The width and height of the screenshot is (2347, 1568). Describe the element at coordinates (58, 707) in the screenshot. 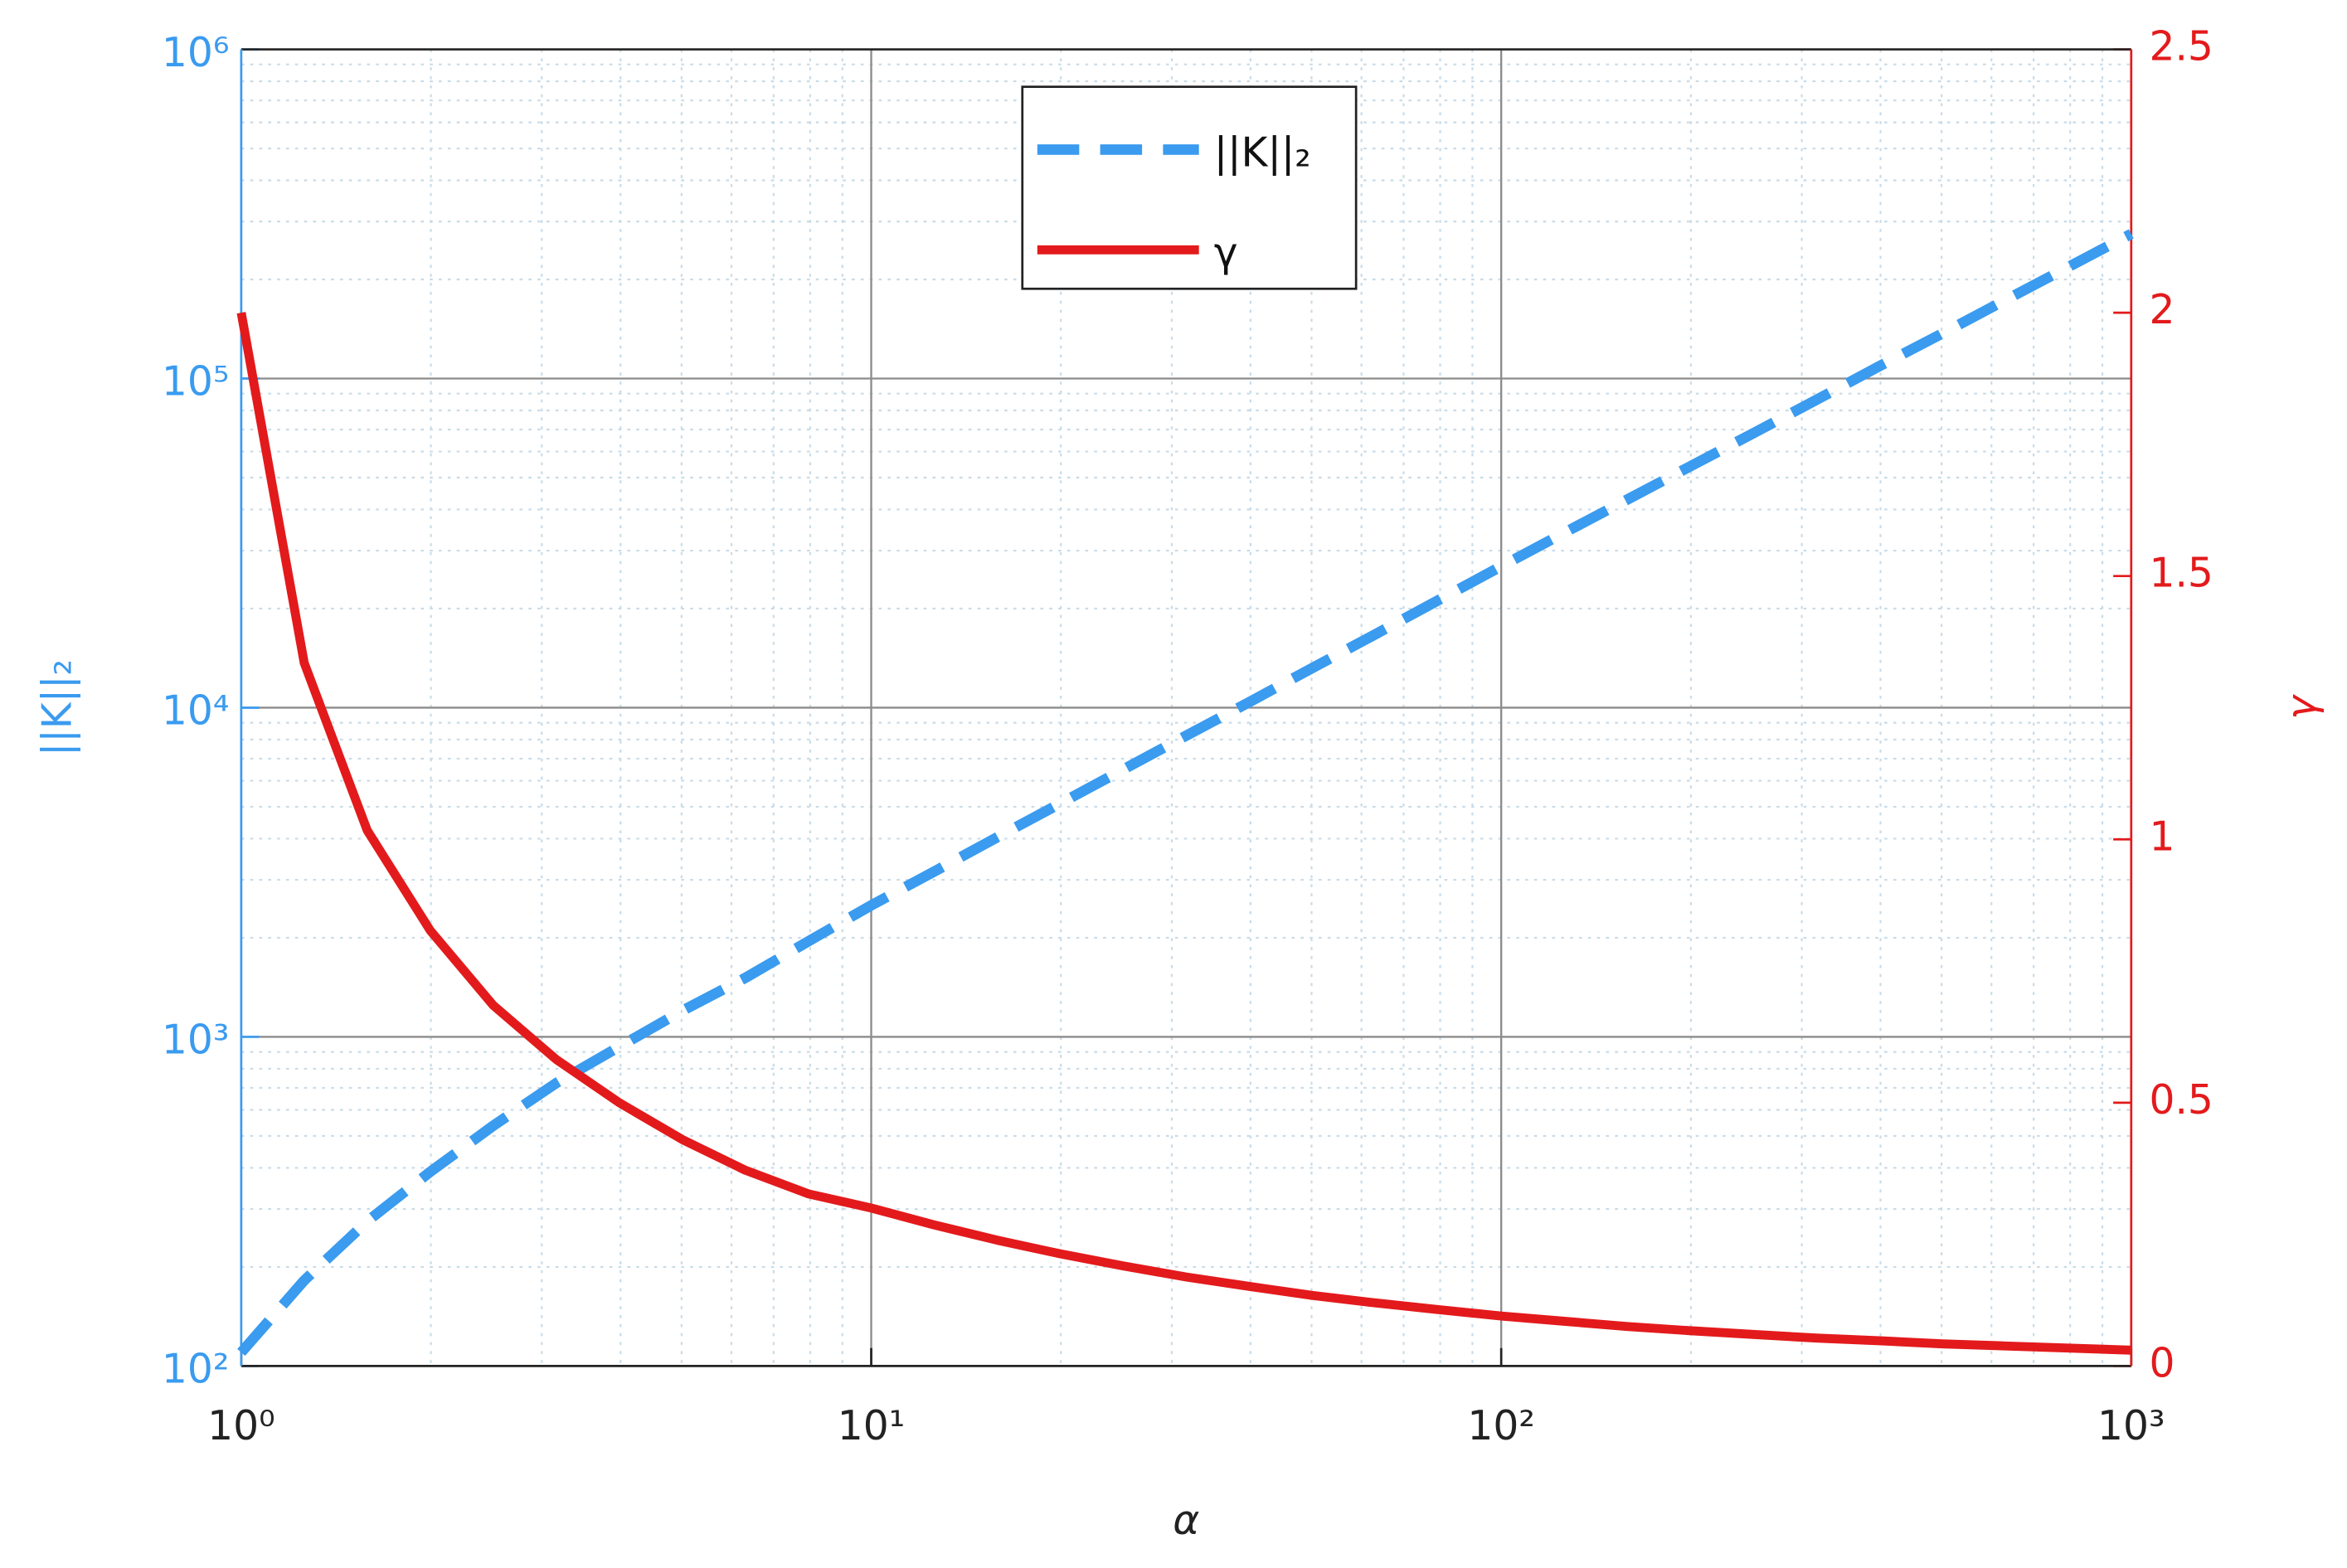

I see `y-axis-label: ||K||₂` at that location.